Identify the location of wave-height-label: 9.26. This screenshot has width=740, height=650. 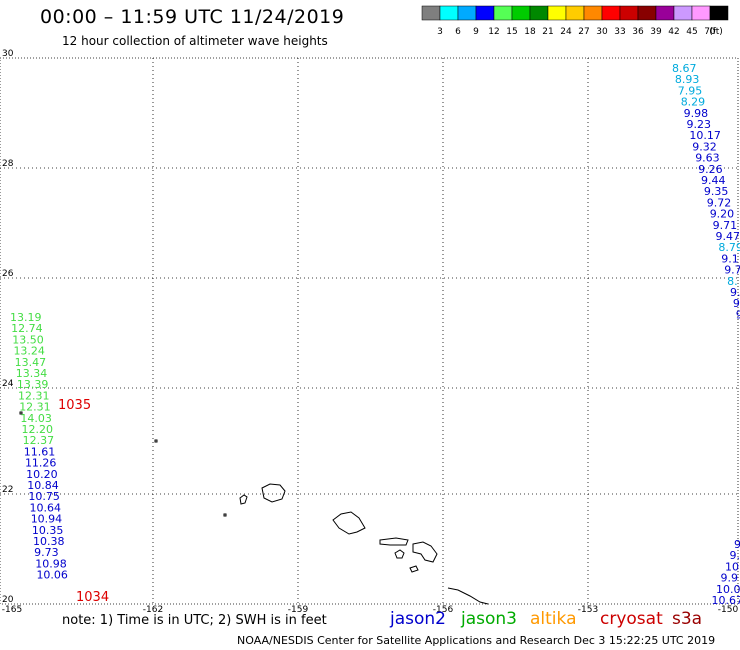
(710, 169).